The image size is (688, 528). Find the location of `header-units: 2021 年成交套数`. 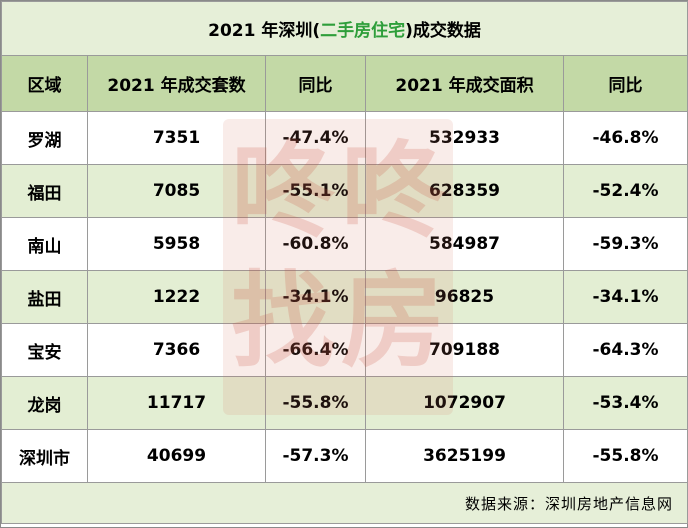

header-units: 2021 年成交套数 is located at coordinates (176, 83).